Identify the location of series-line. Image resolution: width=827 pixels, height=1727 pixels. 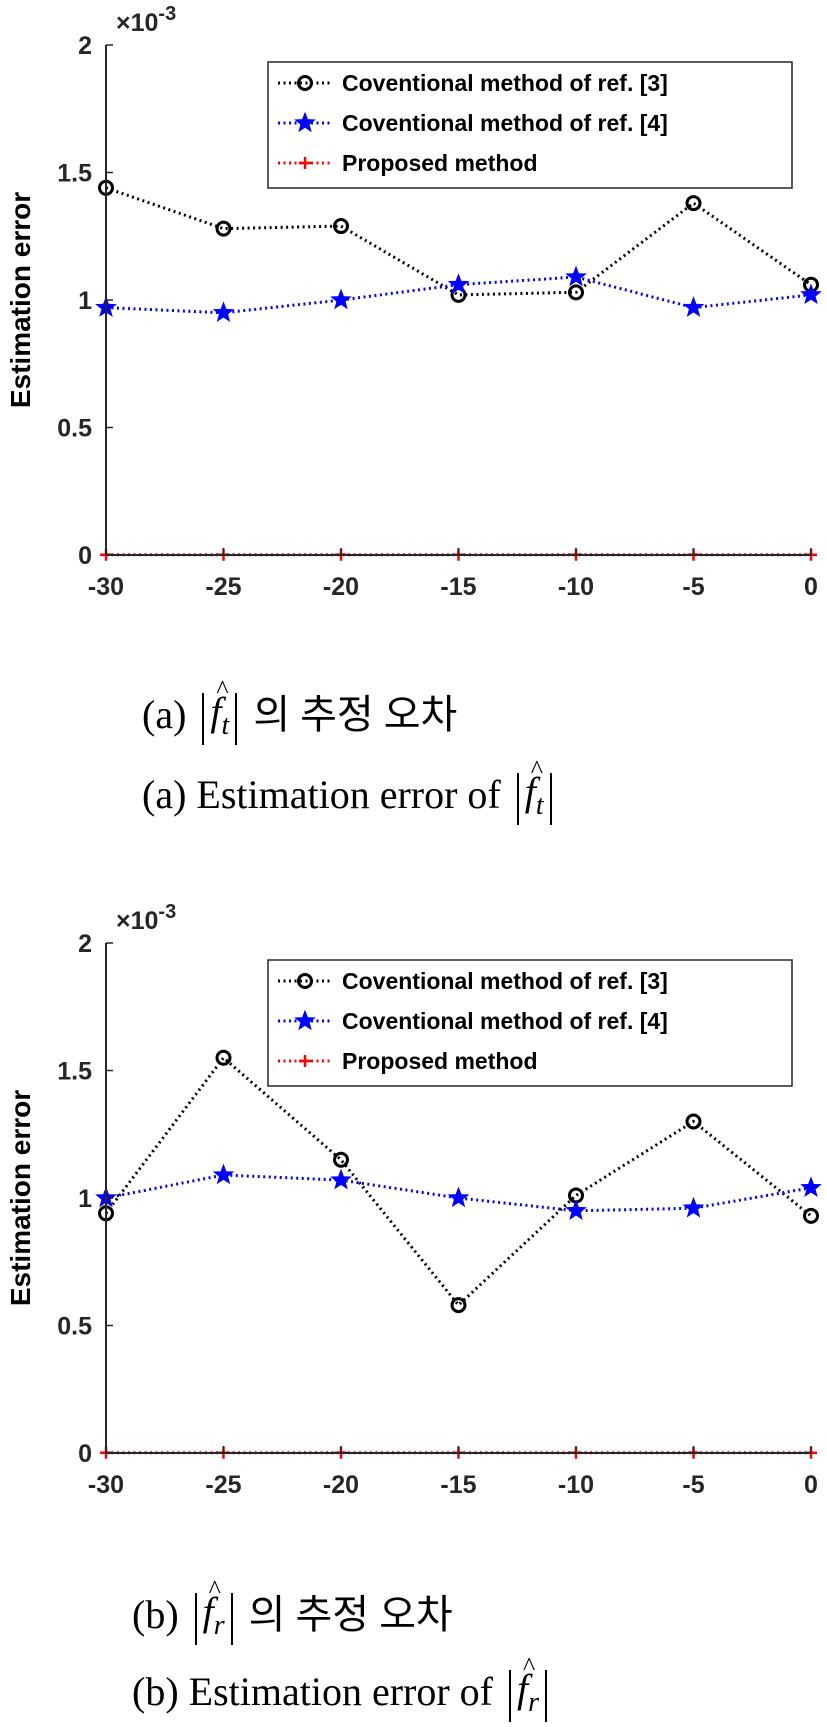
(458, 1181).